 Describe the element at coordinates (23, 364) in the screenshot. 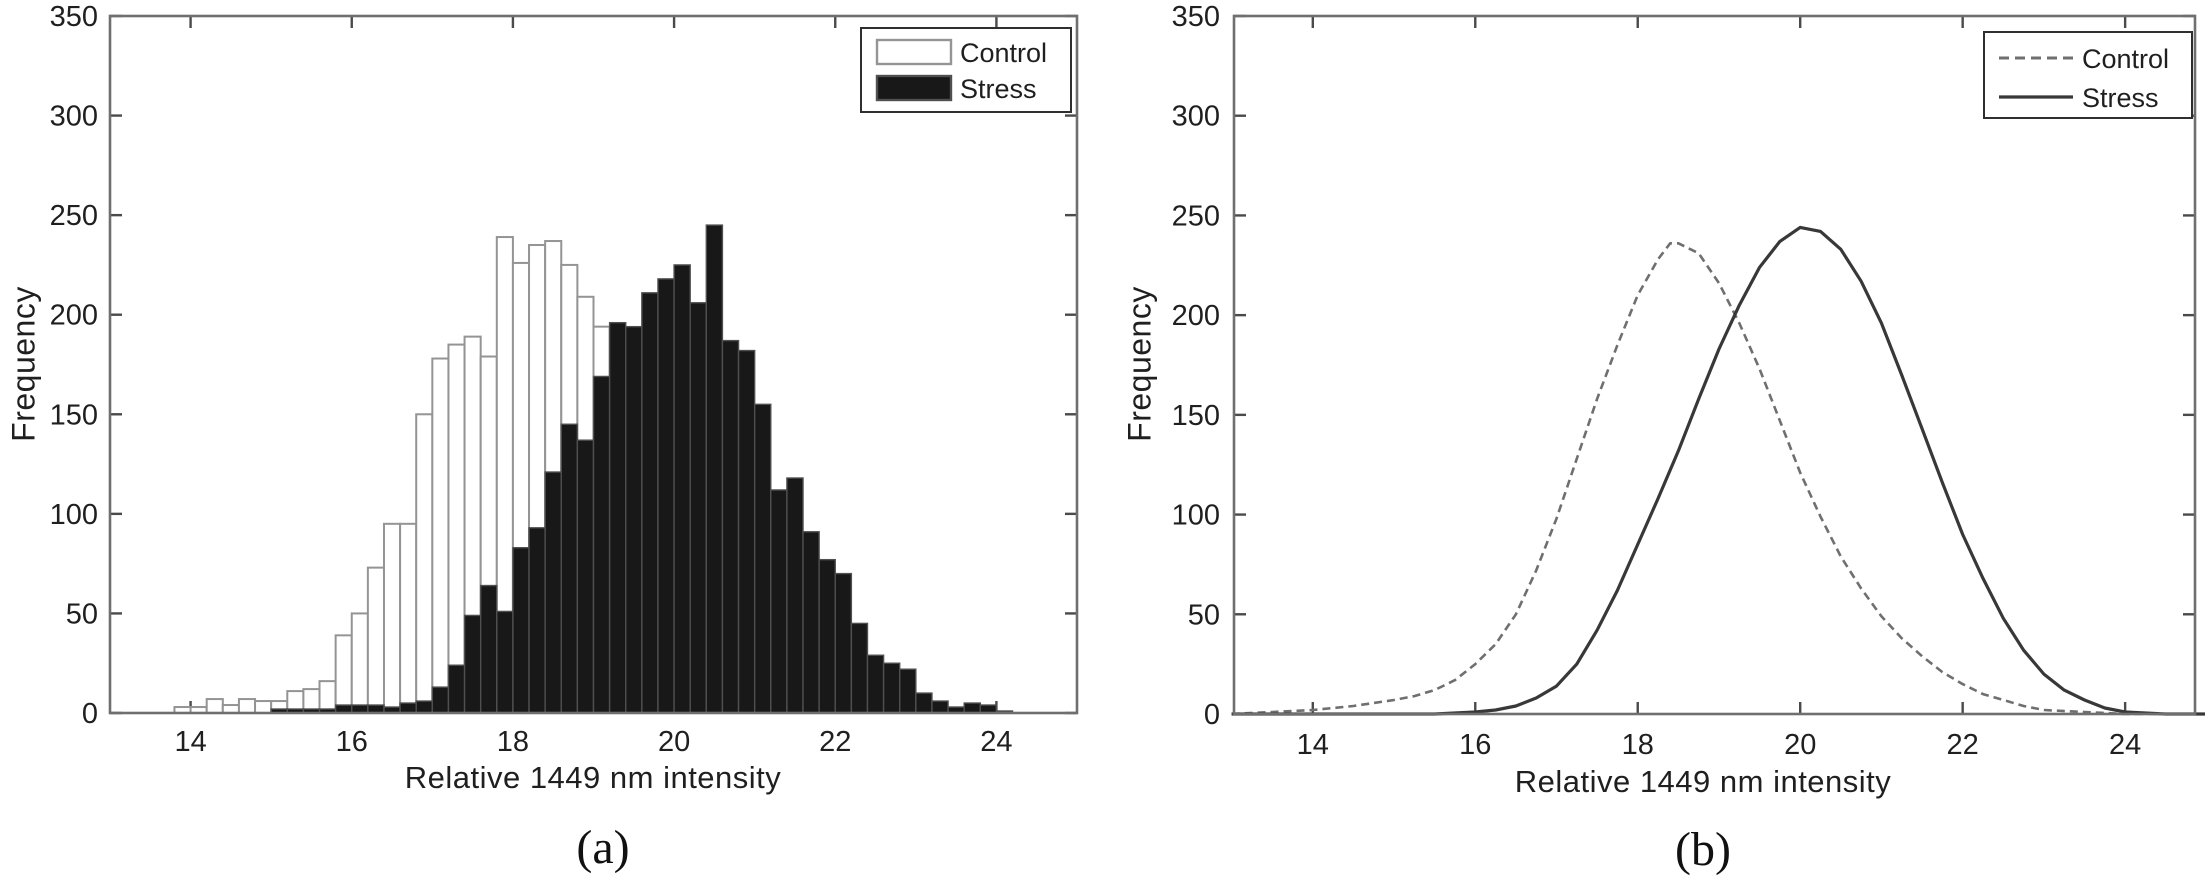

I see `y-axis-label-a: Frequency` at that location.